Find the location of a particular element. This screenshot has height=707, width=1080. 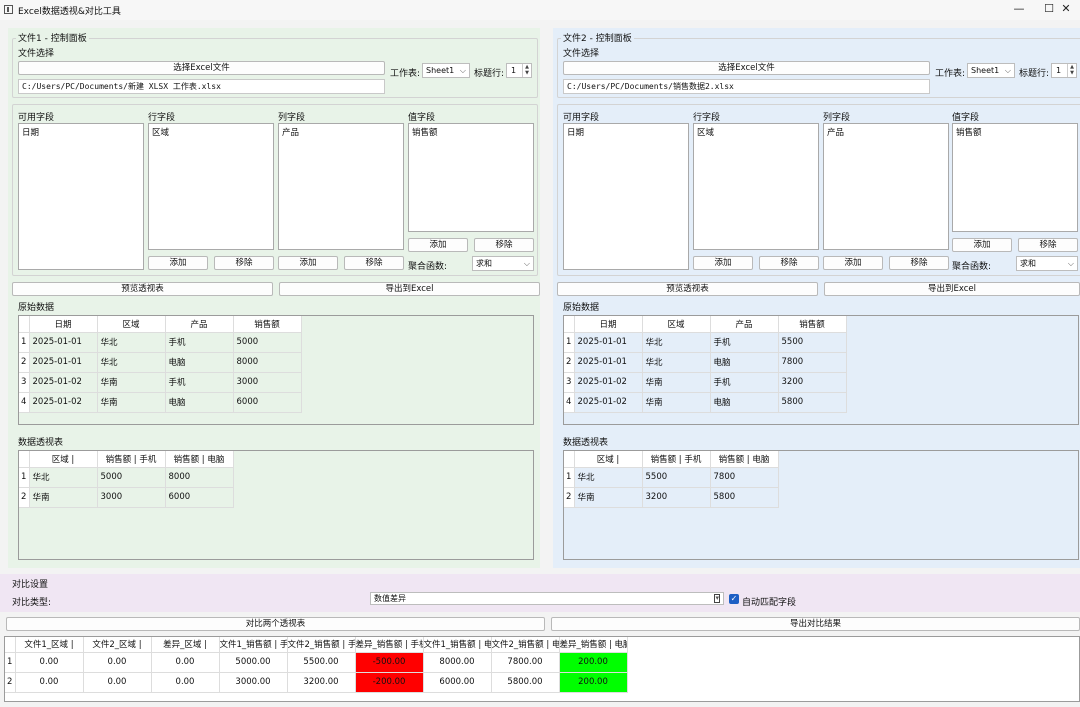

file1-col-list: 产品 is located at coordinates (341, 186).